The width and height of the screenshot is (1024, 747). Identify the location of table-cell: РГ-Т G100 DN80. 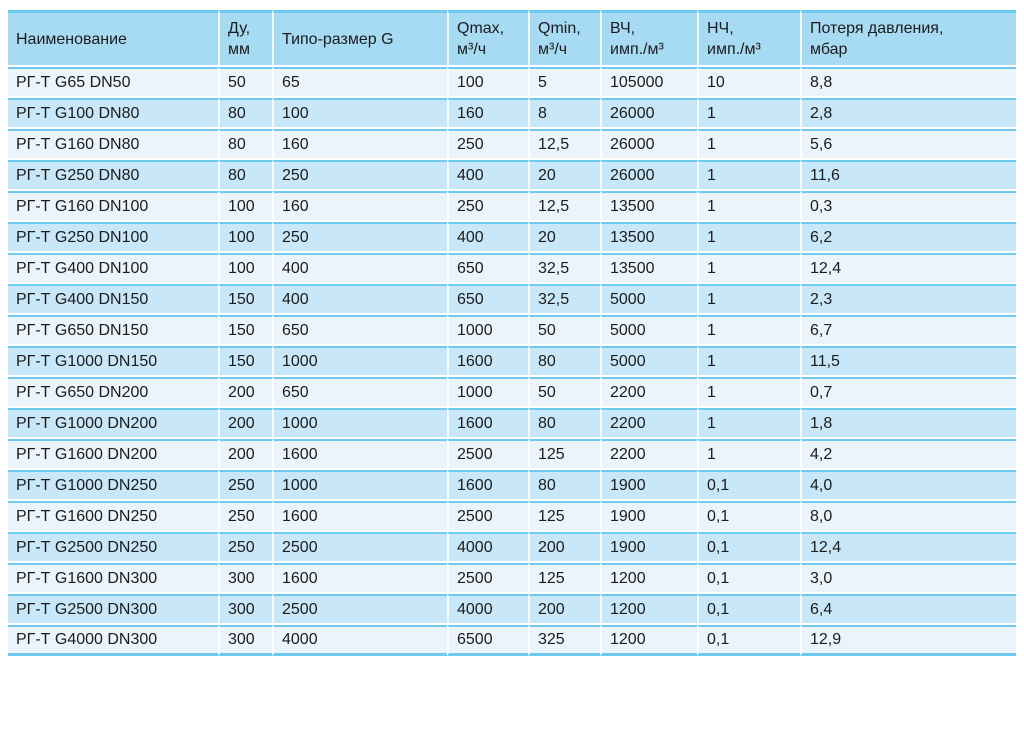
(113, 113).